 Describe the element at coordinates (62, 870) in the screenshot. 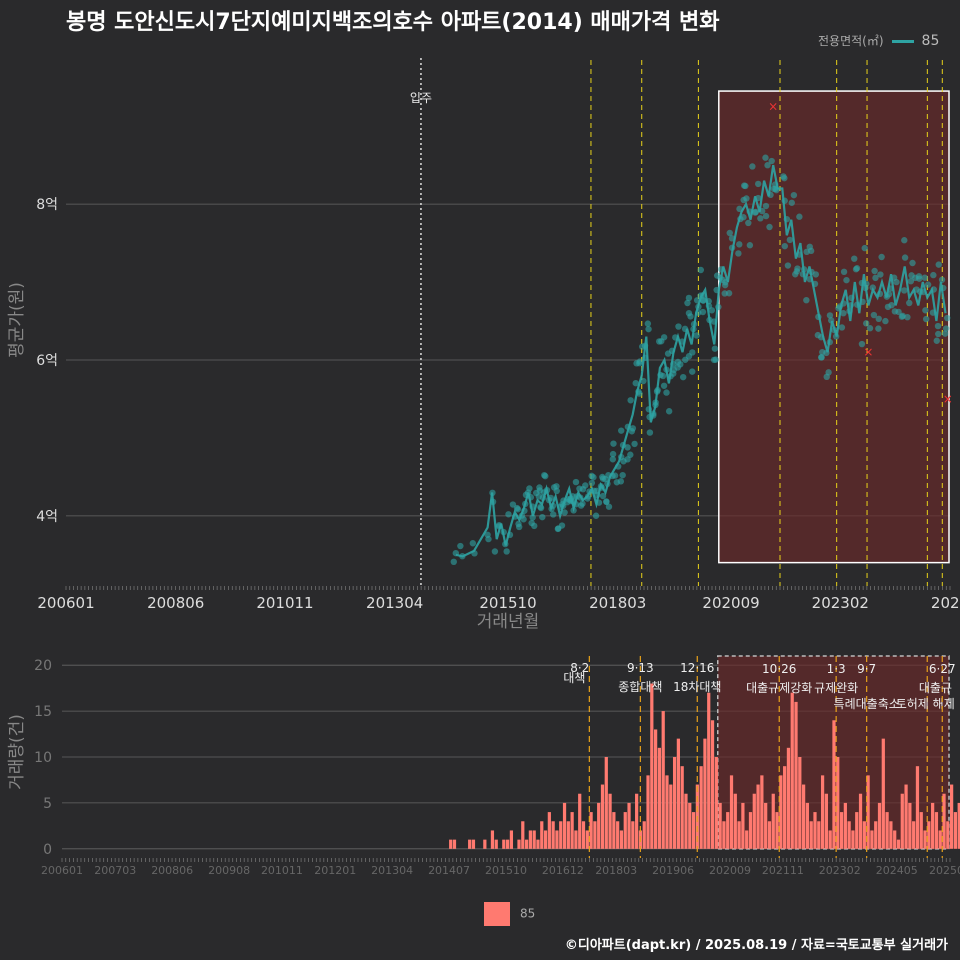

I see `x-tick-label: 200601` at that location.